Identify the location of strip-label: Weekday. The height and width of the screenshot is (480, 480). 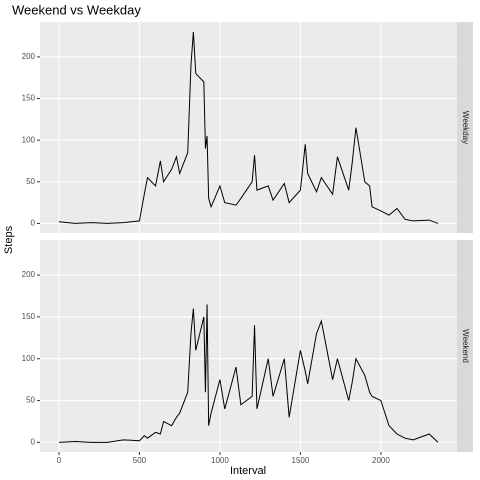
(465, 127).